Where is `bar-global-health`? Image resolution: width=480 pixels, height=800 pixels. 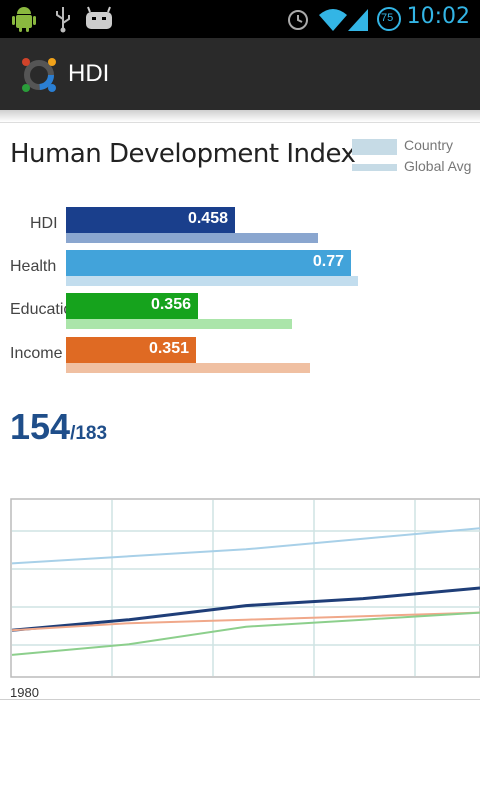
bar-global-health is located at coordinates (212, 281).